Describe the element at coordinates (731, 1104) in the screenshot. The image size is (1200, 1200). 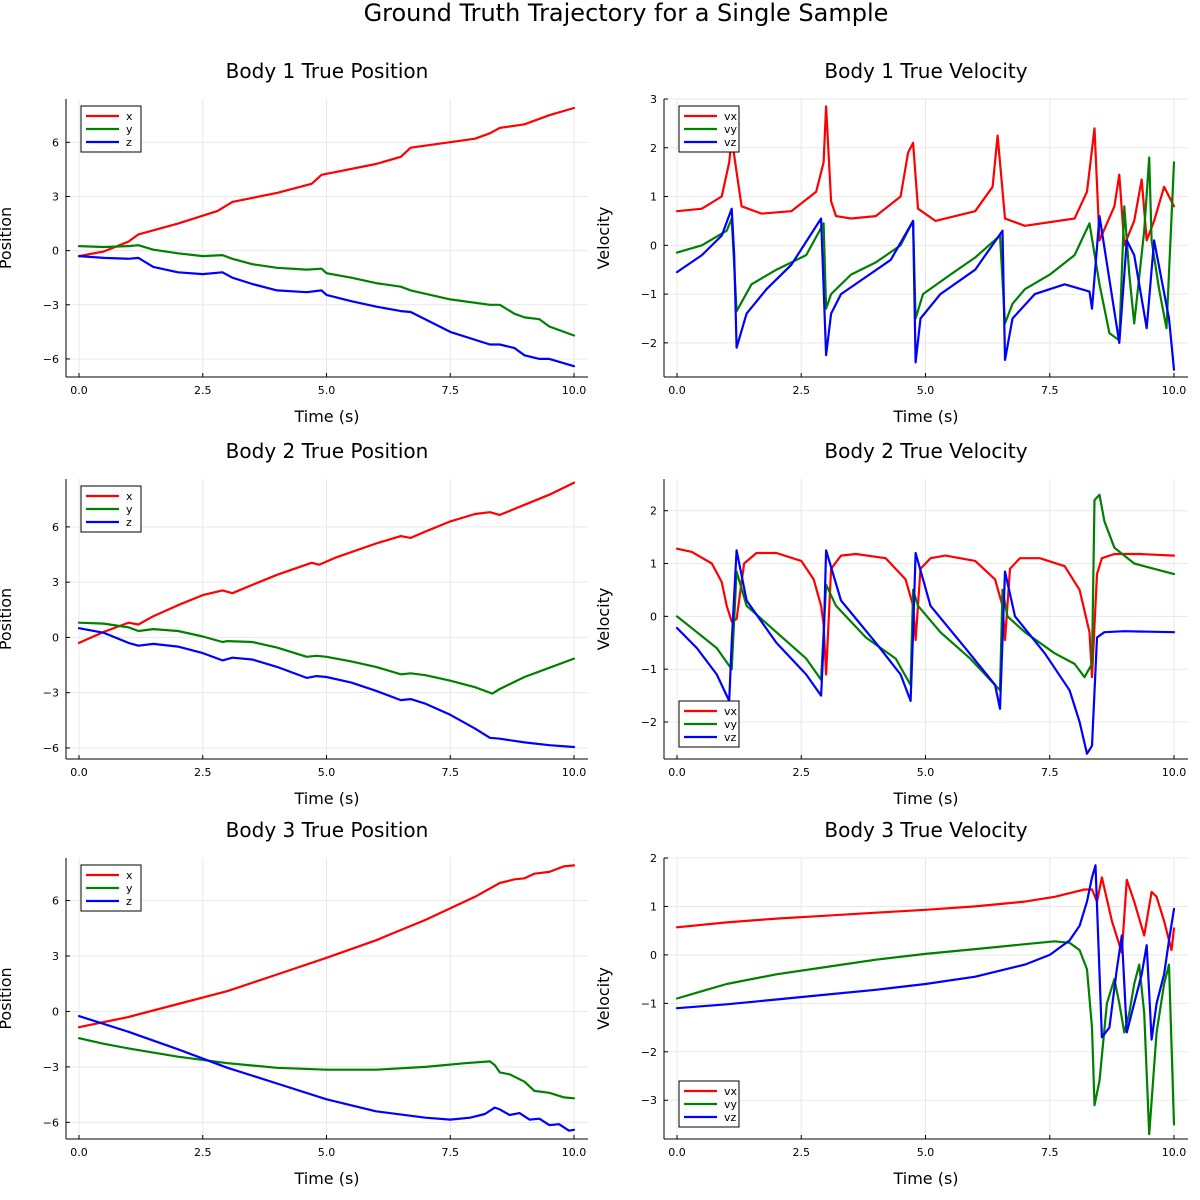
I see `legend-label-vy: vy` at that location.